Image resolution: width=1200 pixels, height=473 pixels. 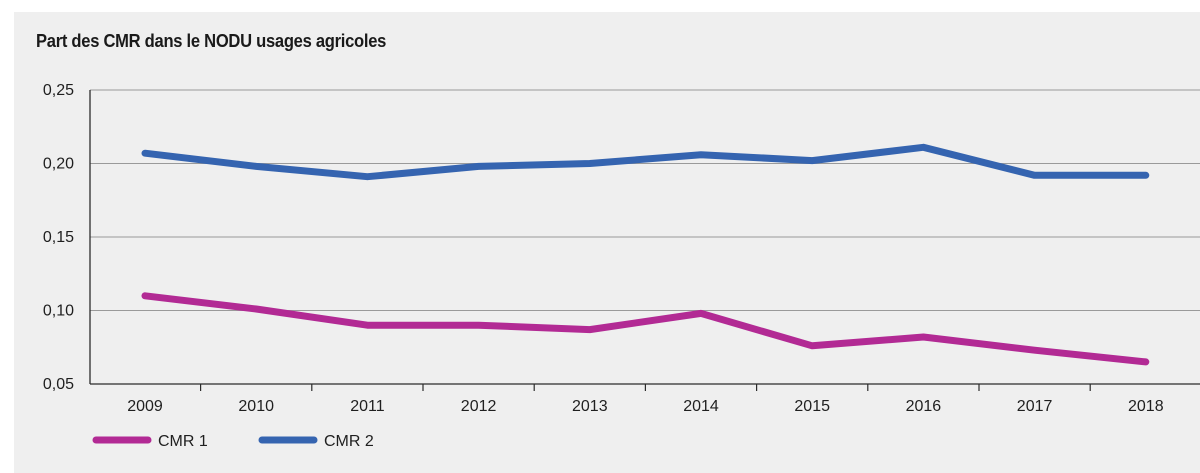 I want to click on x-tick-label: 2012, so click(x=479, y=406).